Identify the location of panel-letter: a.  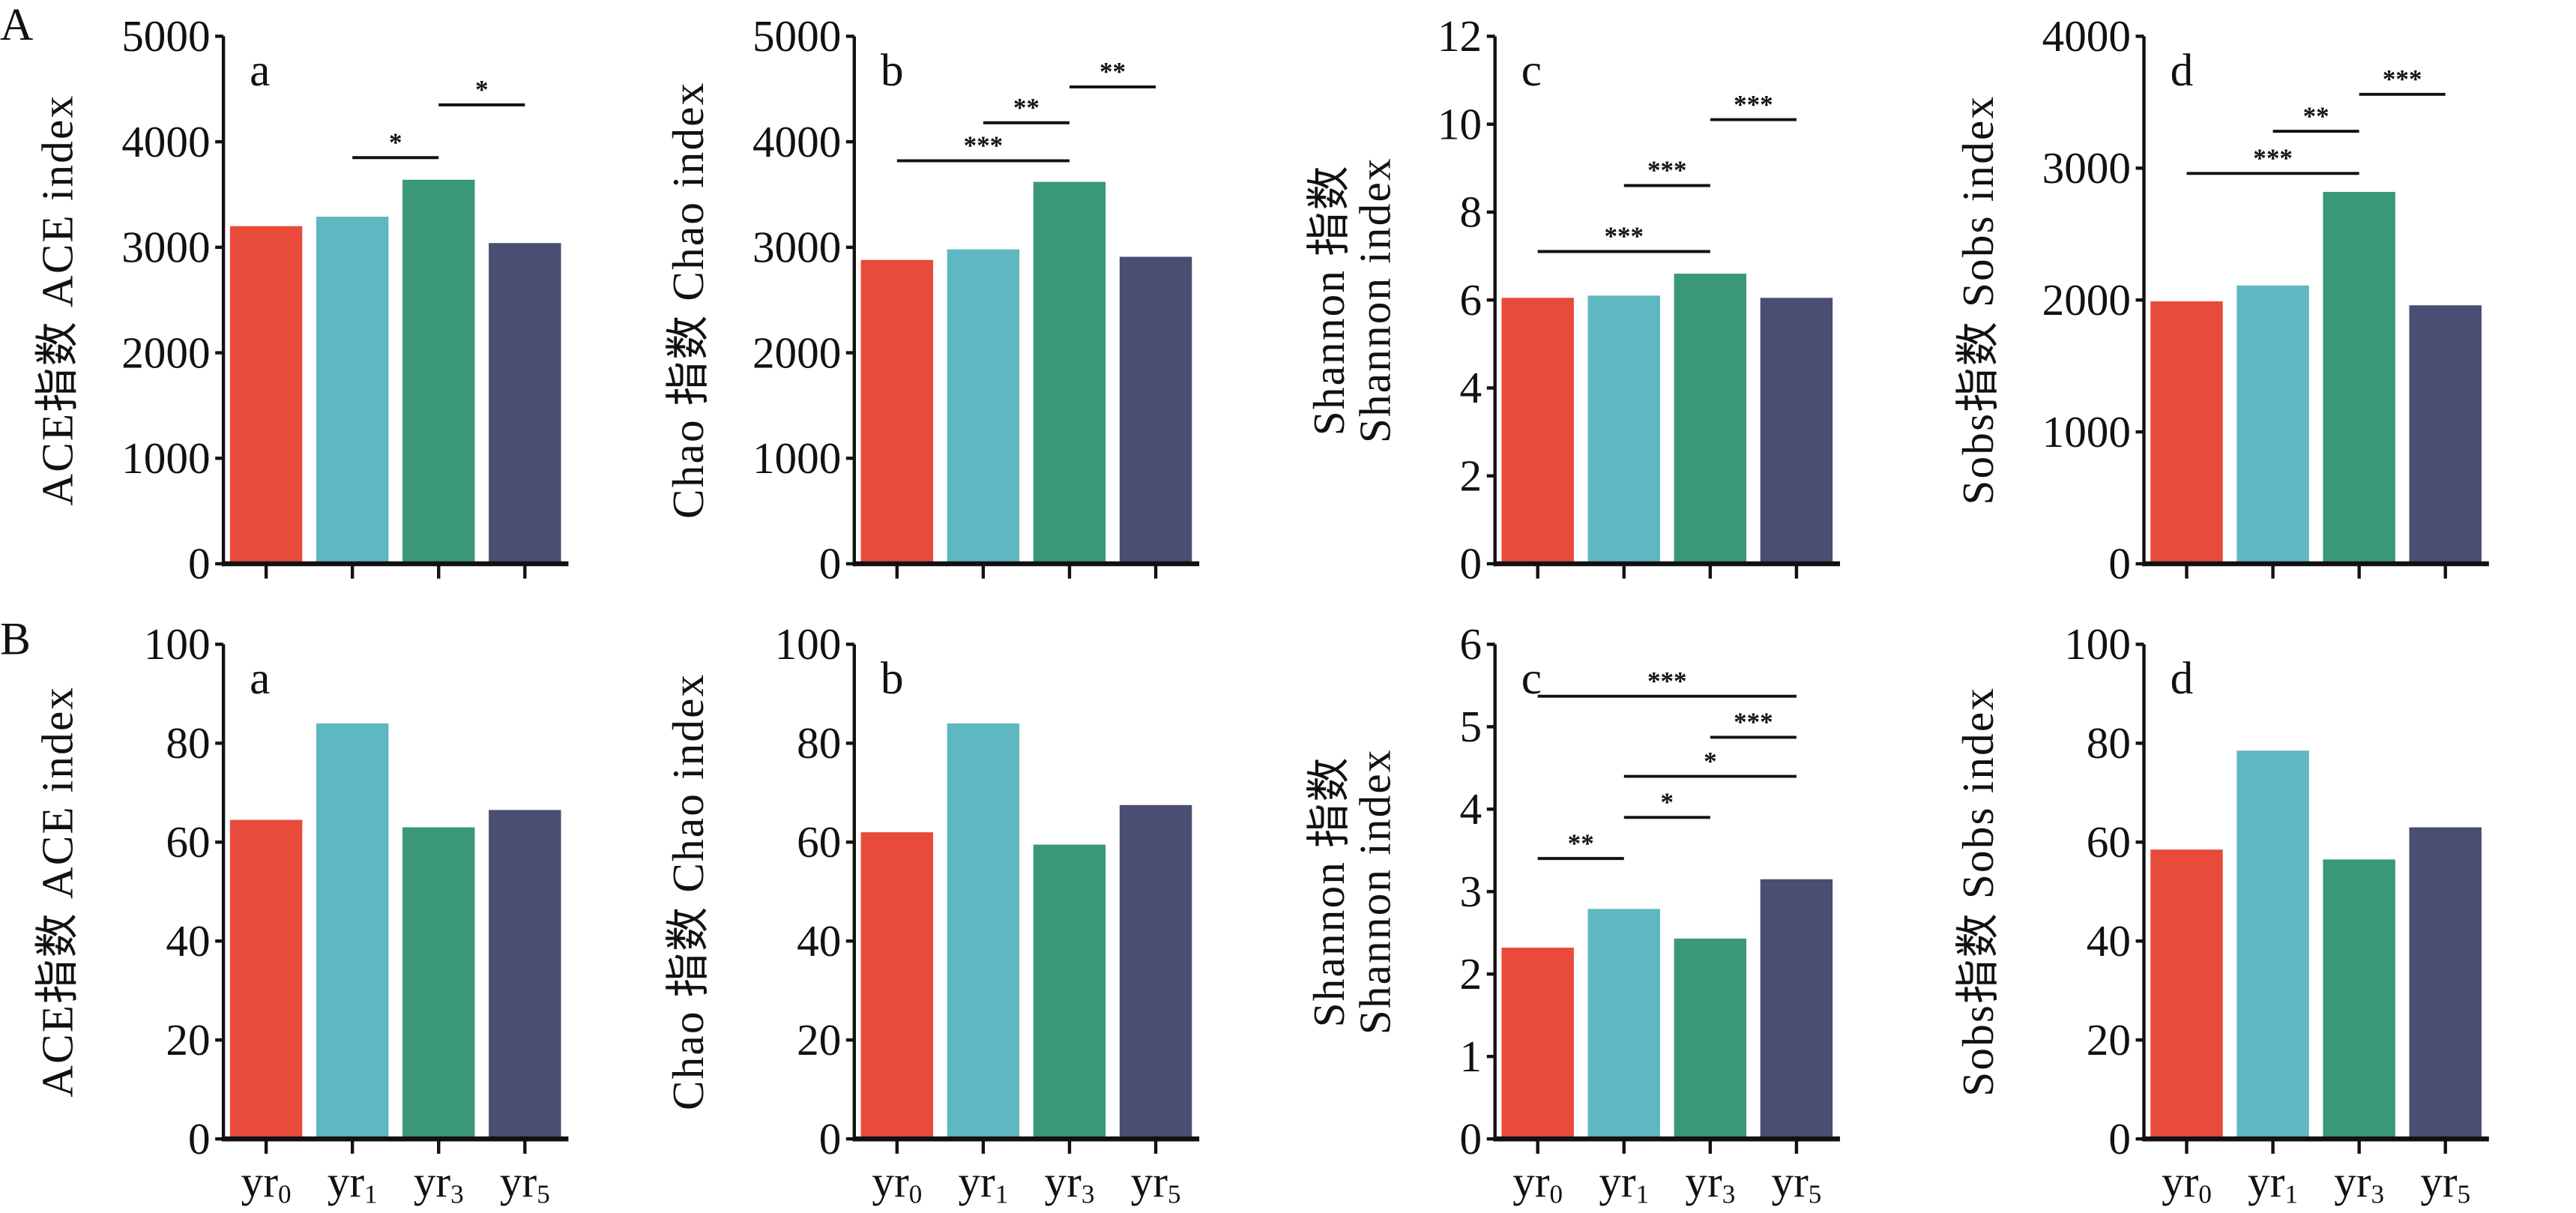
(260, 70).